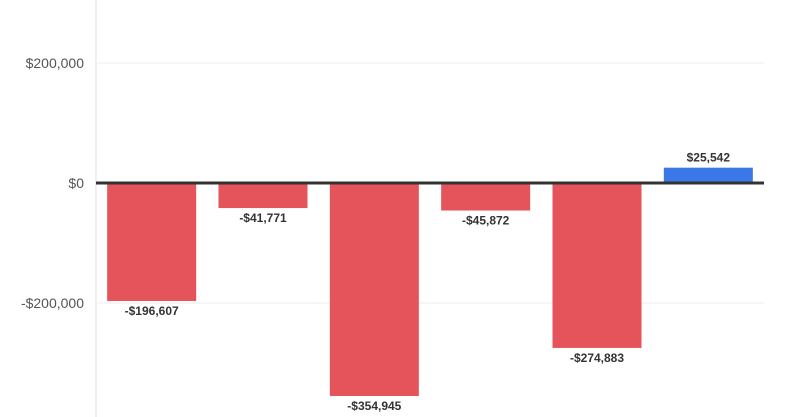  Describe the element at coordinates (152, 311) in the screenshot. I see `bar-value-label: -$196,607` at that location.